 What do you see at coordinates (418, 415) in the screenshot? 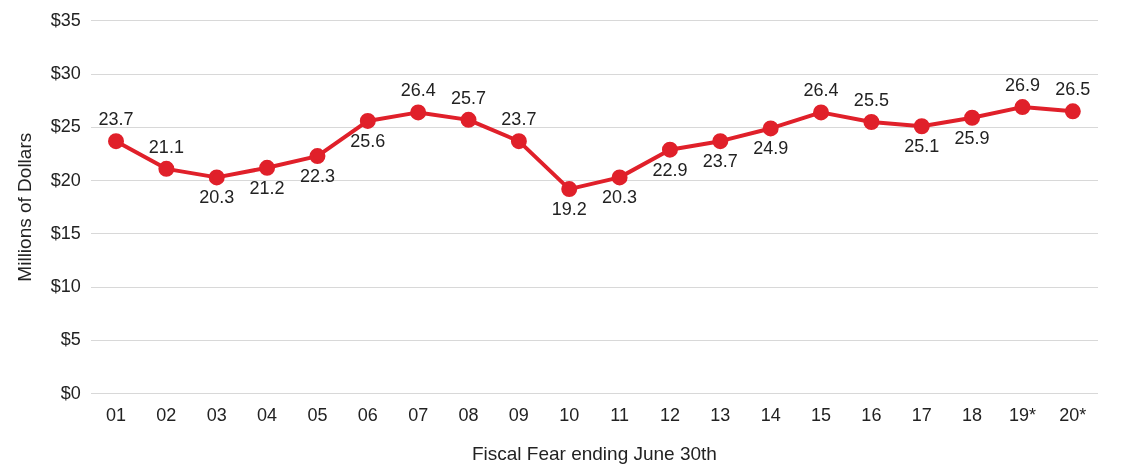
I see `x-tick-label: 07` at bounding box center [418, 415].